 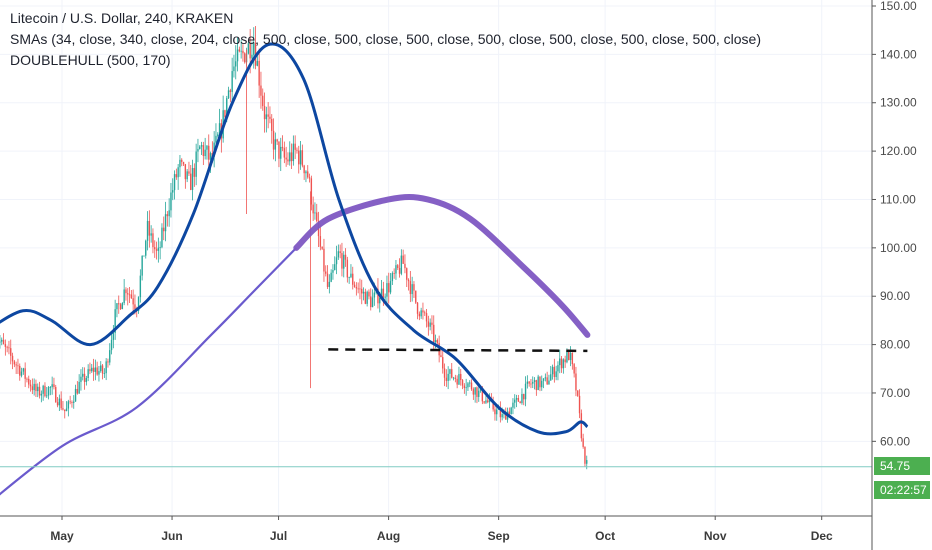 I want to click on doublehull-indicator-label: DOUBLEHULL (500, 170), so click(x=90, y=60).